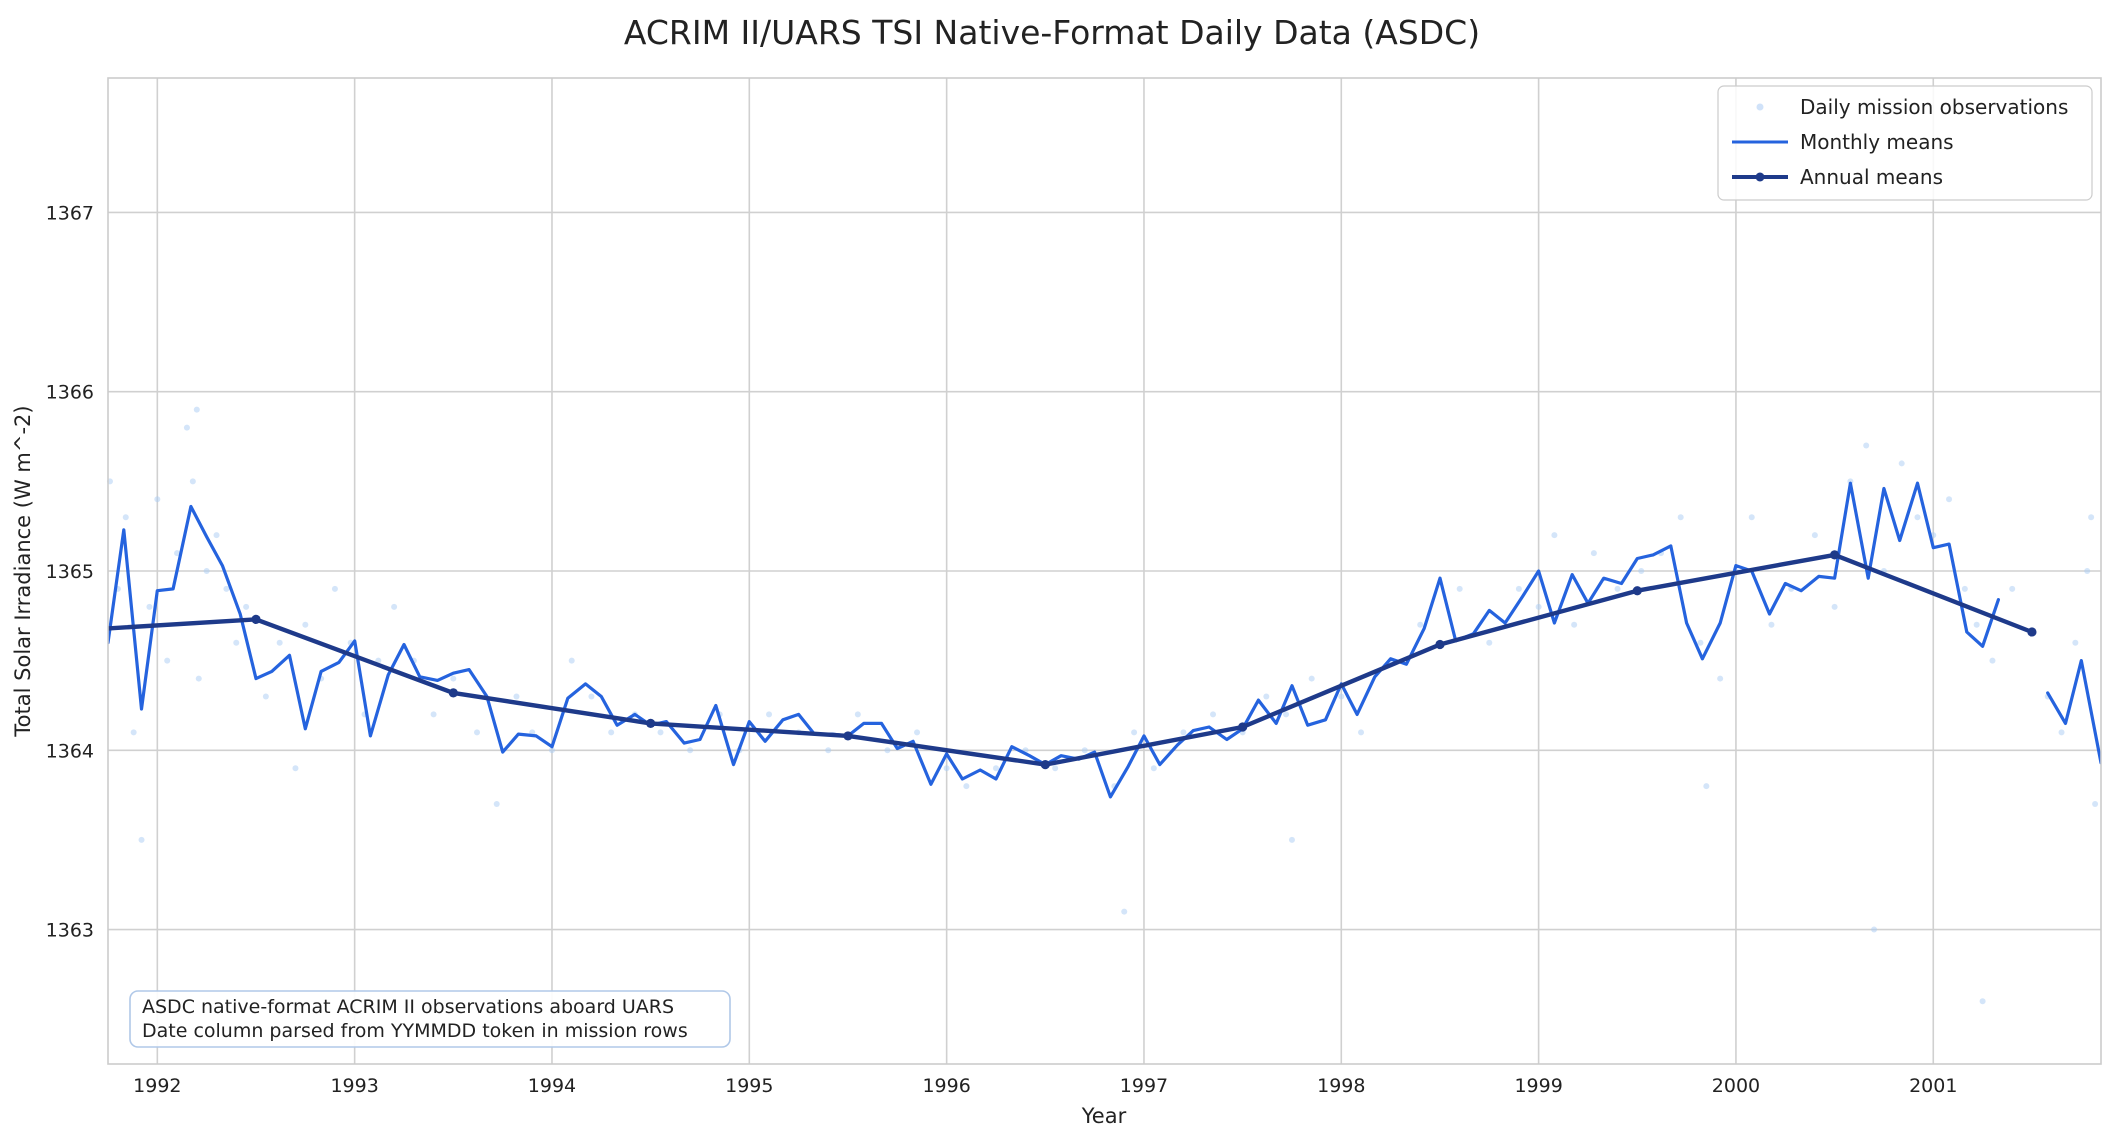 This screenshot has height=1141, width=2108. I want to click on legend-annual-marker, so click(1760, 177).